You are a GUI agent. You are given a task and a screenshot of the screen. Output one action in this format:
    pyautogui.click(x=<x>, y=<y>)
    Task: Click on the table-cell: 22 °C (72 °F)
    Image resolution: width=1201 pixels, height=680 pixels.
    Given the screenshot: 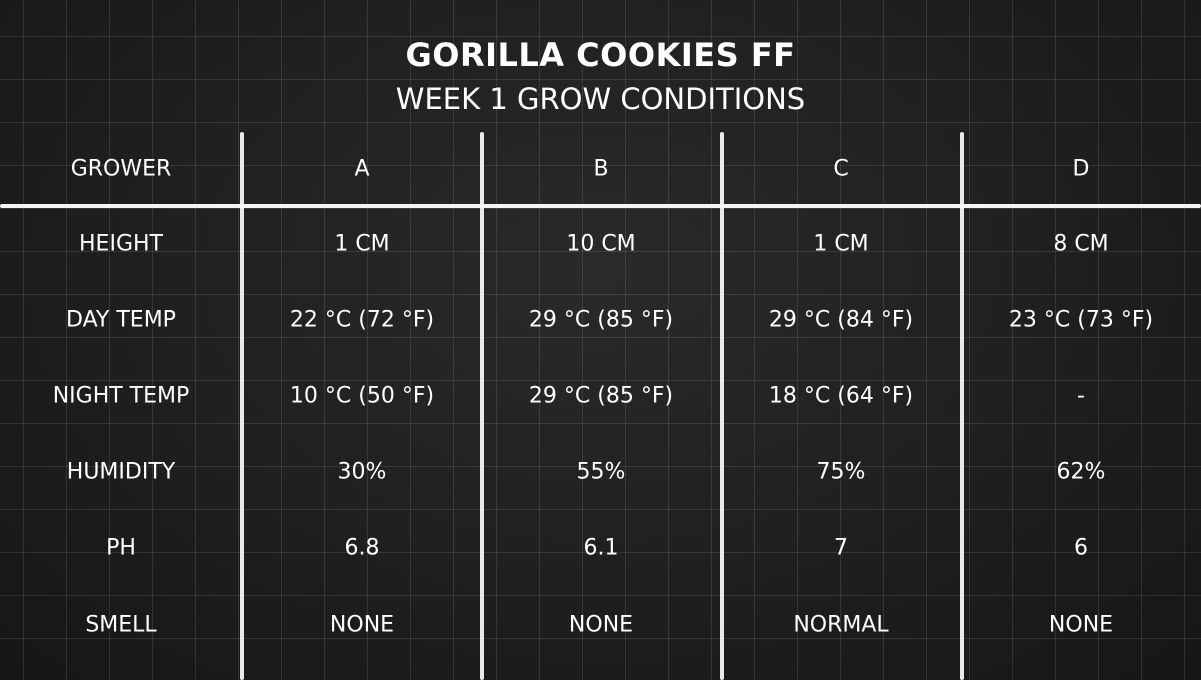 What is the action you would take?
    pyautogui.click(x=362, y=320)
    